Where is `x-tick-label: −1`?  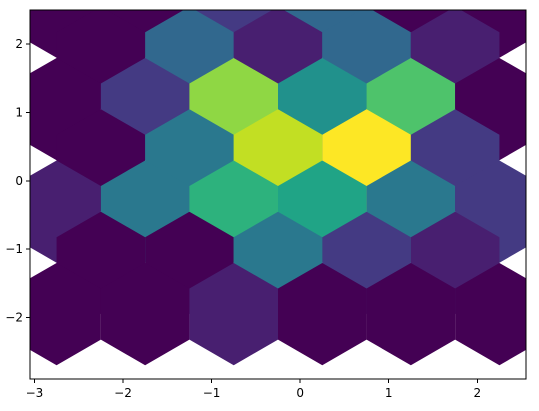 x-tick-label: −1 is located at coordinates (212, 393).